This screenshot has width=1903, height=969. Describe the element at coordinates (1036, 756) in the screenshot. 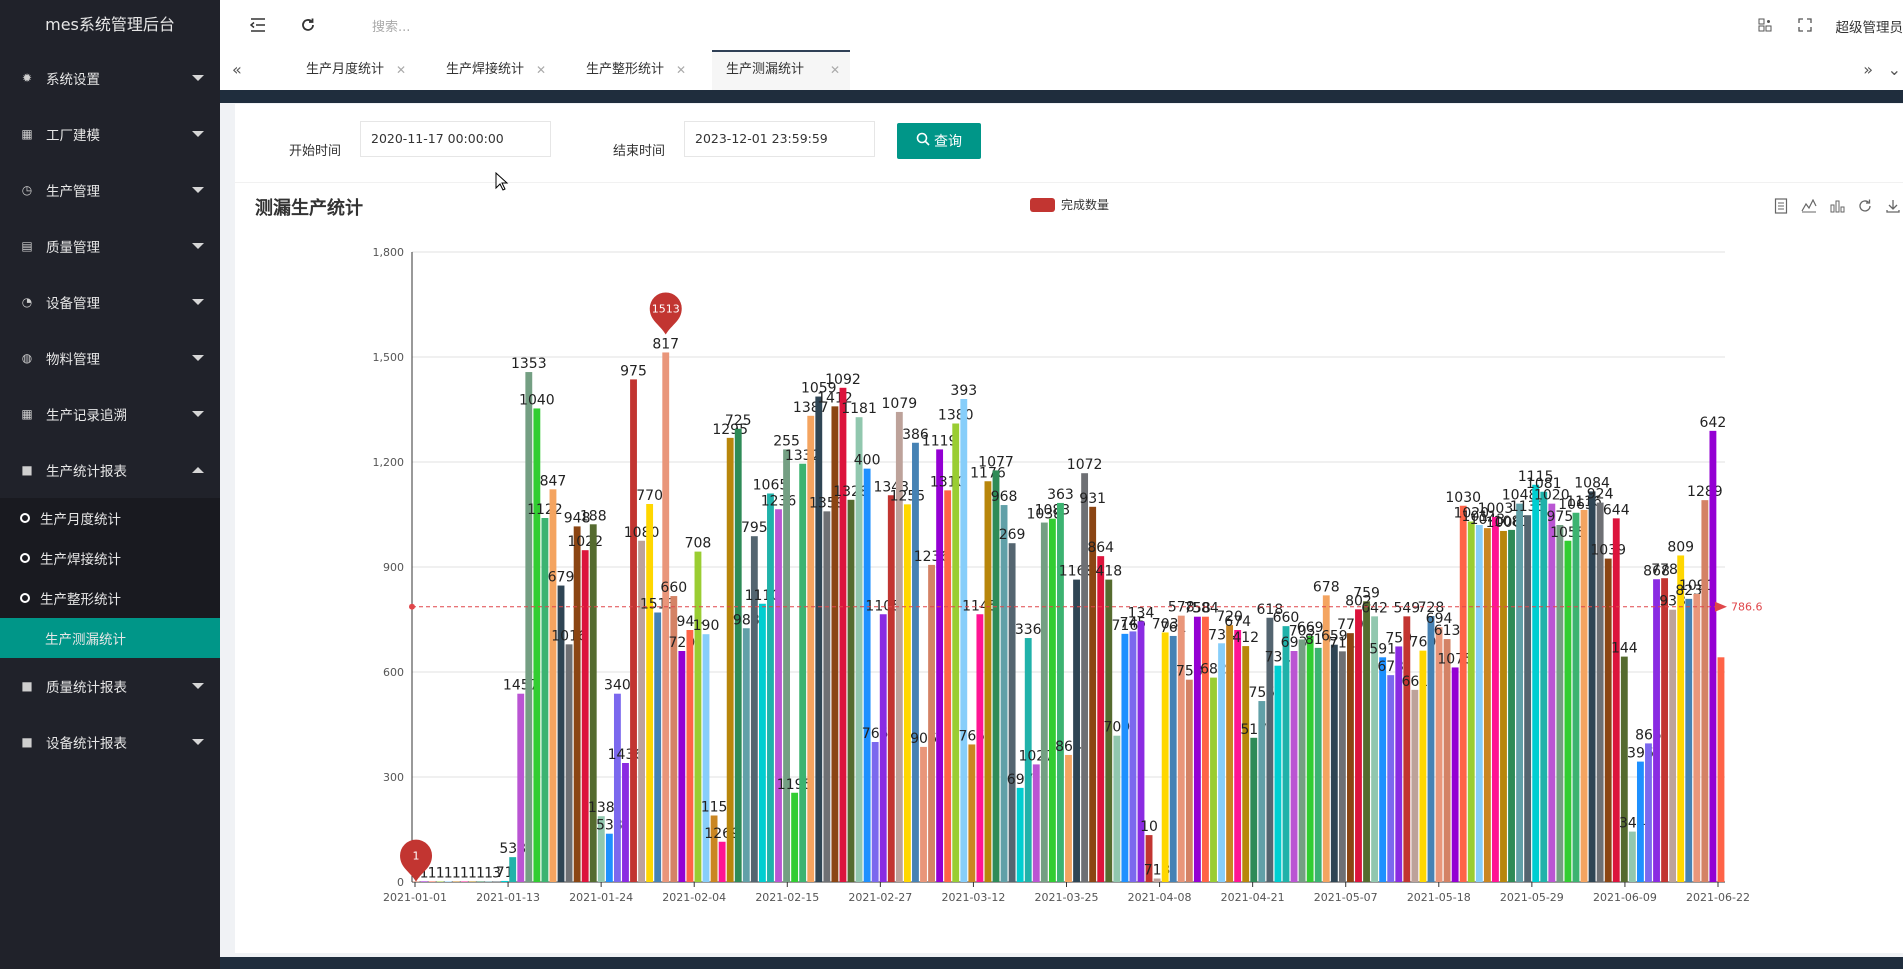

I see `bar-value-label: 1027` at that location.